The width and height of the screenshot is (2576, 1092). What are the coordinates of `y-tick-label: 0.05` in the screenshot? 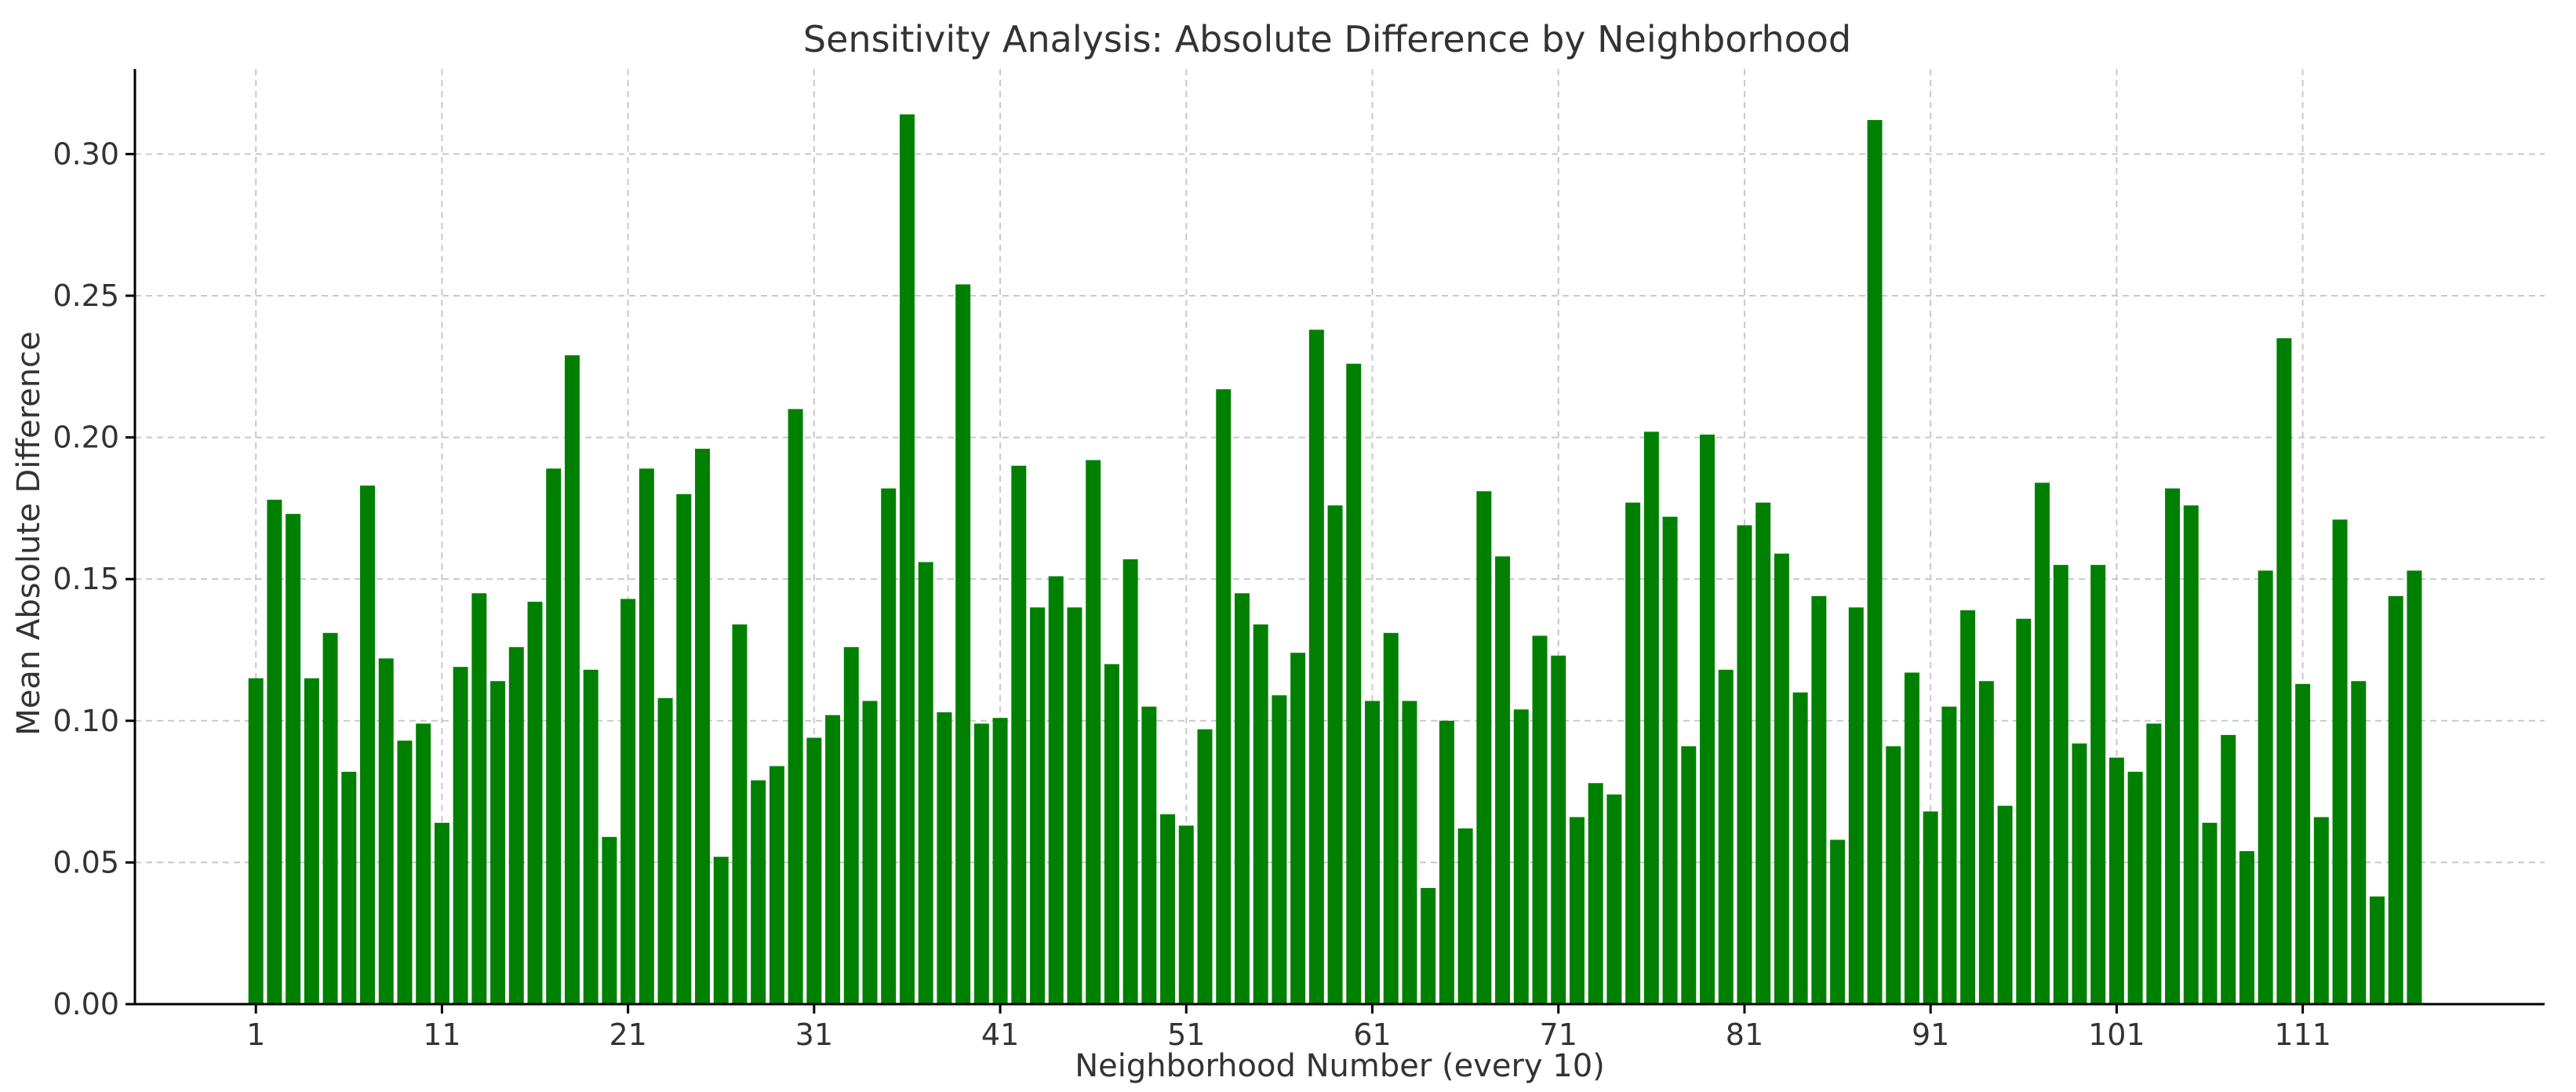 It's located at (86, 862).